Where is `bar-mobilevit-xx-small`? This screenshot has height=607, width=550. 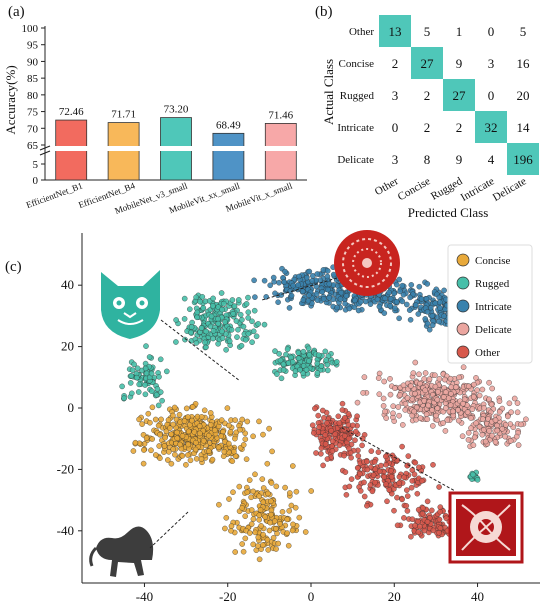
bar-mobilevit-xx-small is located at coordinates (228, 156).